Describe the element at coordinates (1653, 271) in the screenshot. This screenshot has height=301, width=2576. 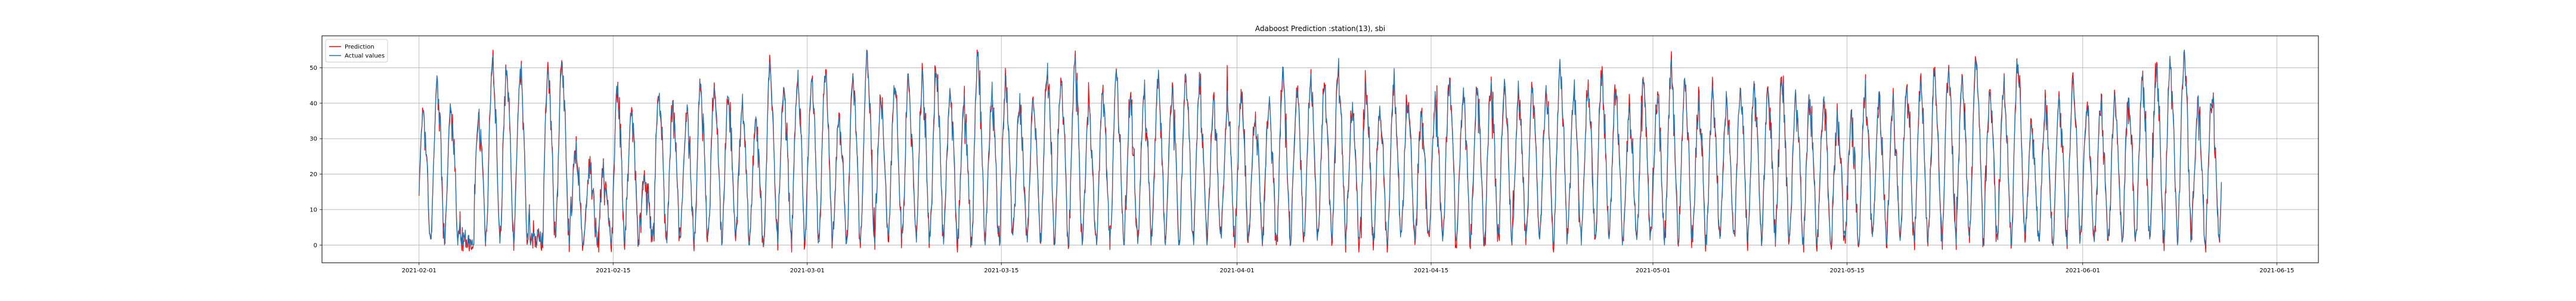
I see `x-tick-label: 2021-05-01` at that location.